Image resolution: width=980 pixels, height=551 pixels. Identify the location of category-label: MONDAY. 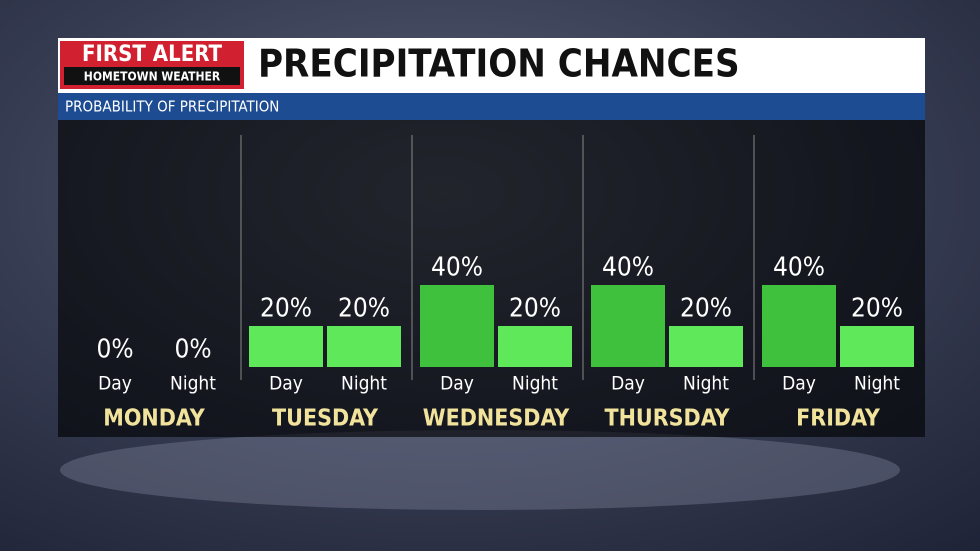
(154, 419).